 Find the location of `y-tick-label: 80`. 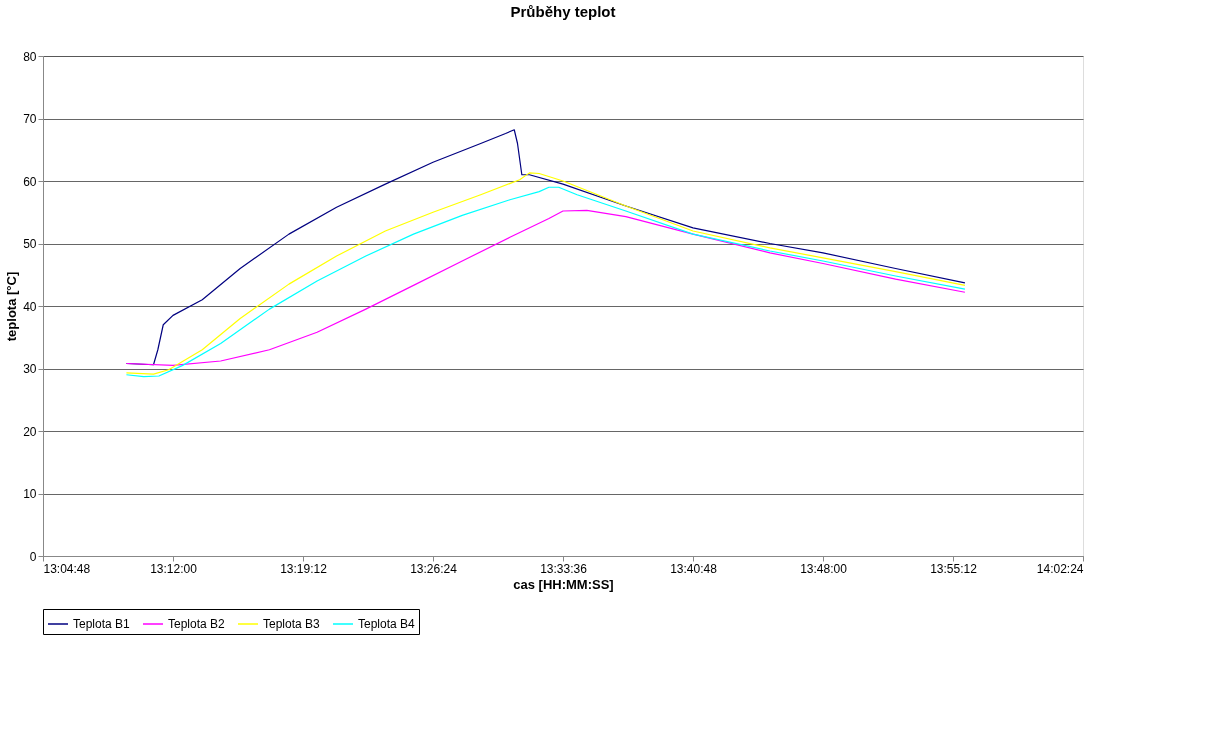

y-tick-label: 80 is located at coordinates (30, 56).